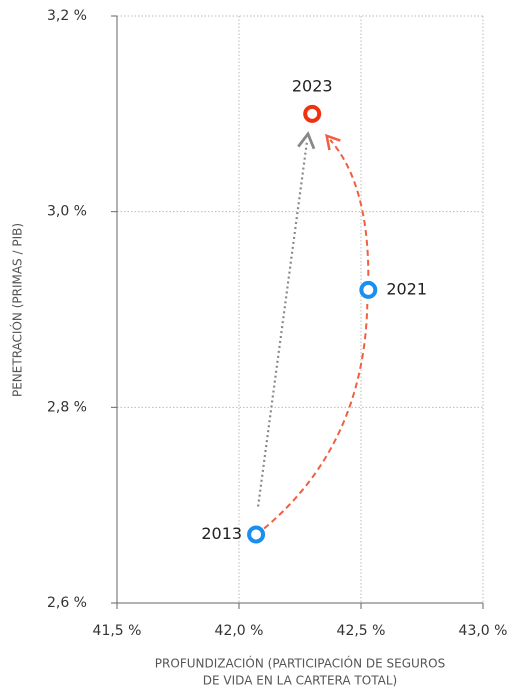  What do you see at coordinates (406, 288) in the screenshot?
I see `point-label: 2021` at bounding box center [406, 288].